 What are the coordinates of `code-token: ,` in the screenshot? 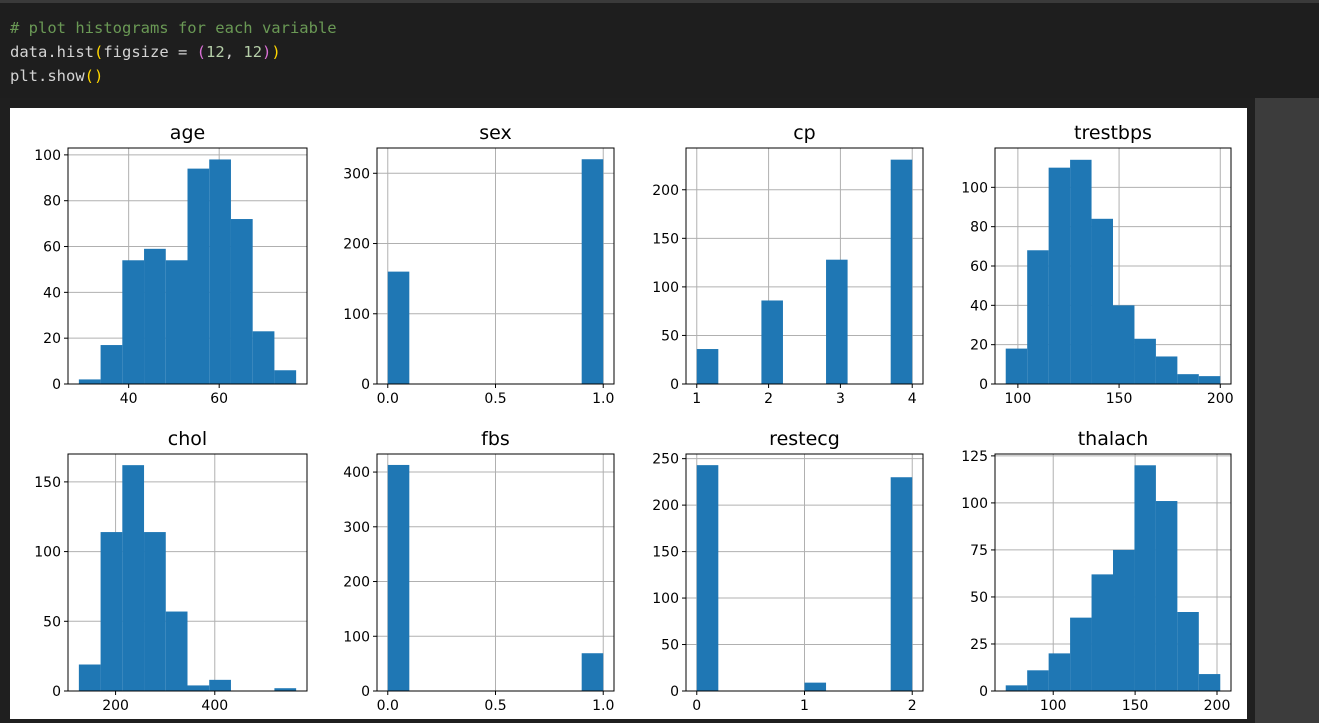 It's located at (234, 52).